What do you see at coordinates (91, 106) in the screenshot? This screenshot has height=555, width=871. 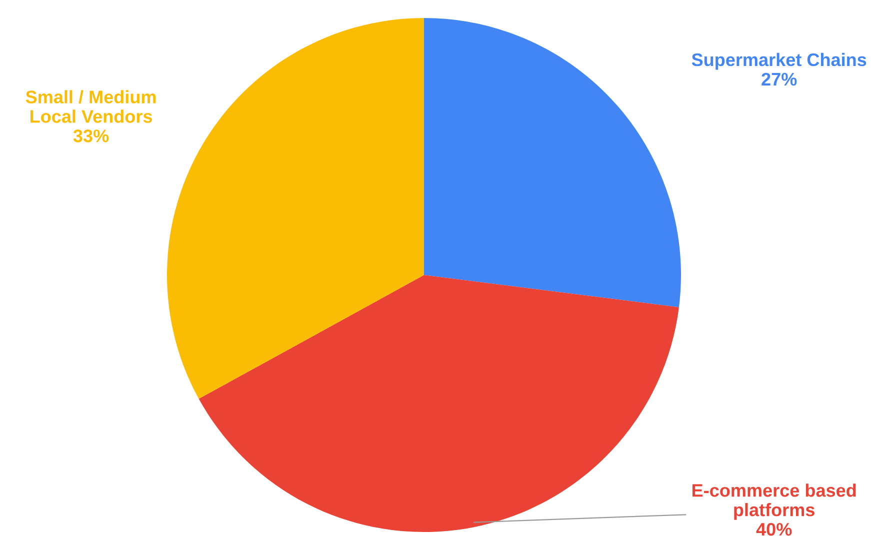 I see `slice-label: Small / Medium Local Vendors` at bounding box center [91, 106].